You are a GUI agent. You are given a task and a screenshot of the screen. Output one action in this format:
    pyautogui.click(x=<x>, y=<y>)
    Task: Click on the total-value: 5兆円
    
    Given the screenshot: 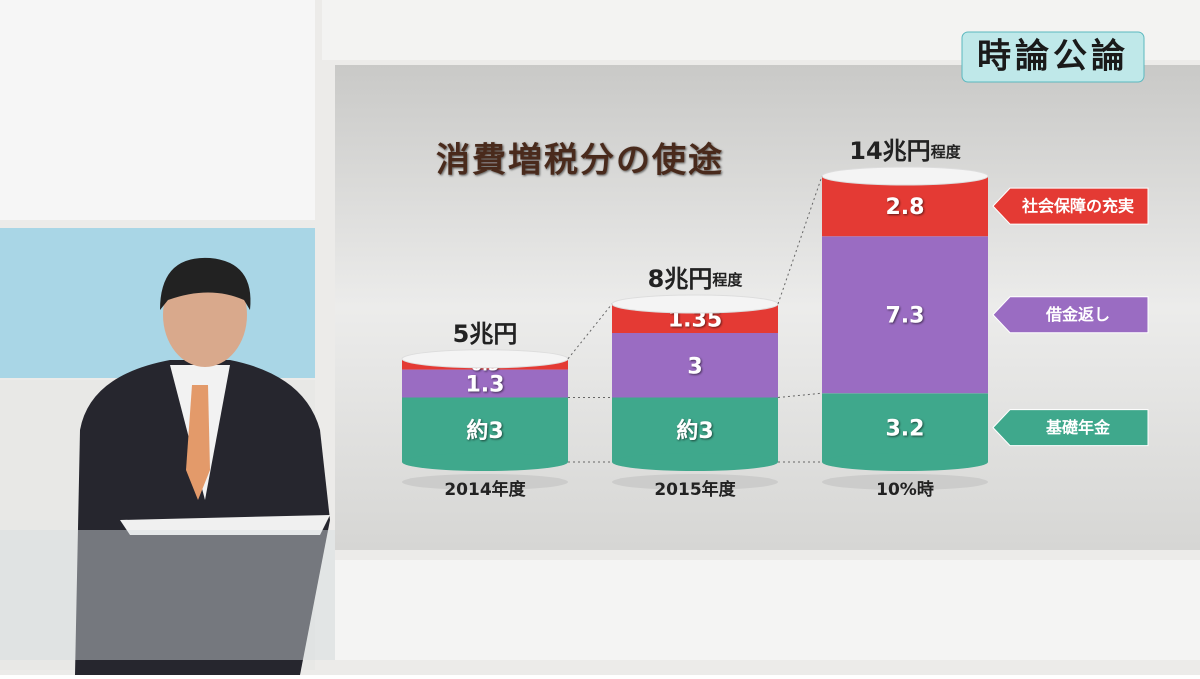 What is the action you would take?
    pyautogui.click(x=485, y=334)
    